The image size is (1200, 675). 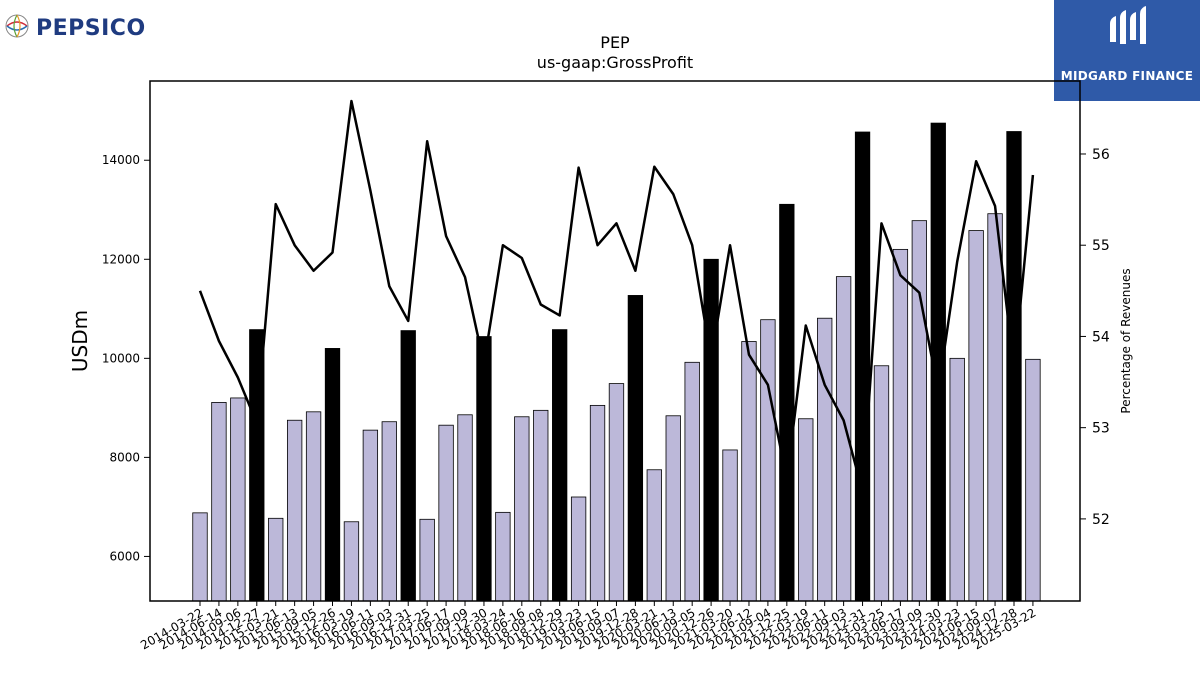 What do you see at coordinates (1127, 50) in the screenshot?
I see `midgard-finance-logo: MIDGARD FINANCE` at bounding box center [1127, 50].